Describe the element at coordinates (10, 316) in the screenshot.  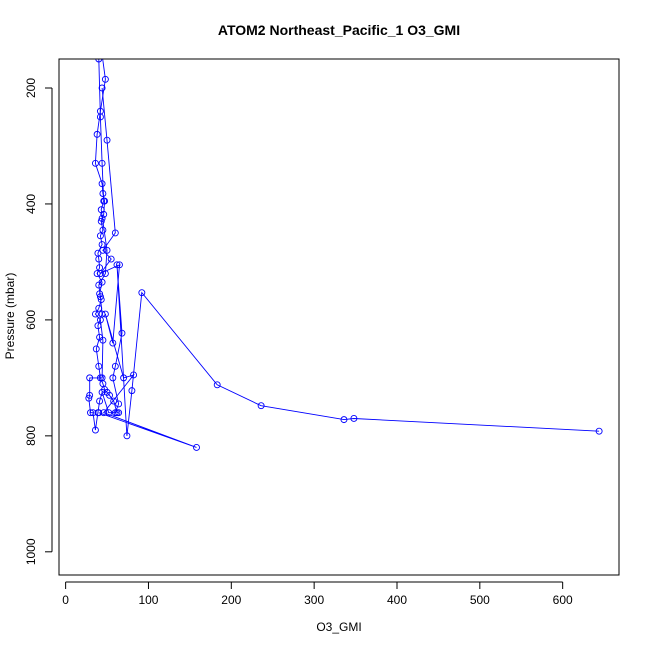
I see `y-axis-label: Pressure (mbar)` at that location.